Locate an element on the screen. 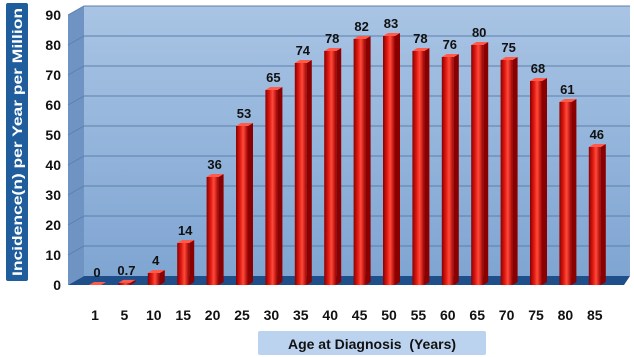 This screenshot has width=634, height=357. x-tick-label: 50 is located at coordinates (389, 315).